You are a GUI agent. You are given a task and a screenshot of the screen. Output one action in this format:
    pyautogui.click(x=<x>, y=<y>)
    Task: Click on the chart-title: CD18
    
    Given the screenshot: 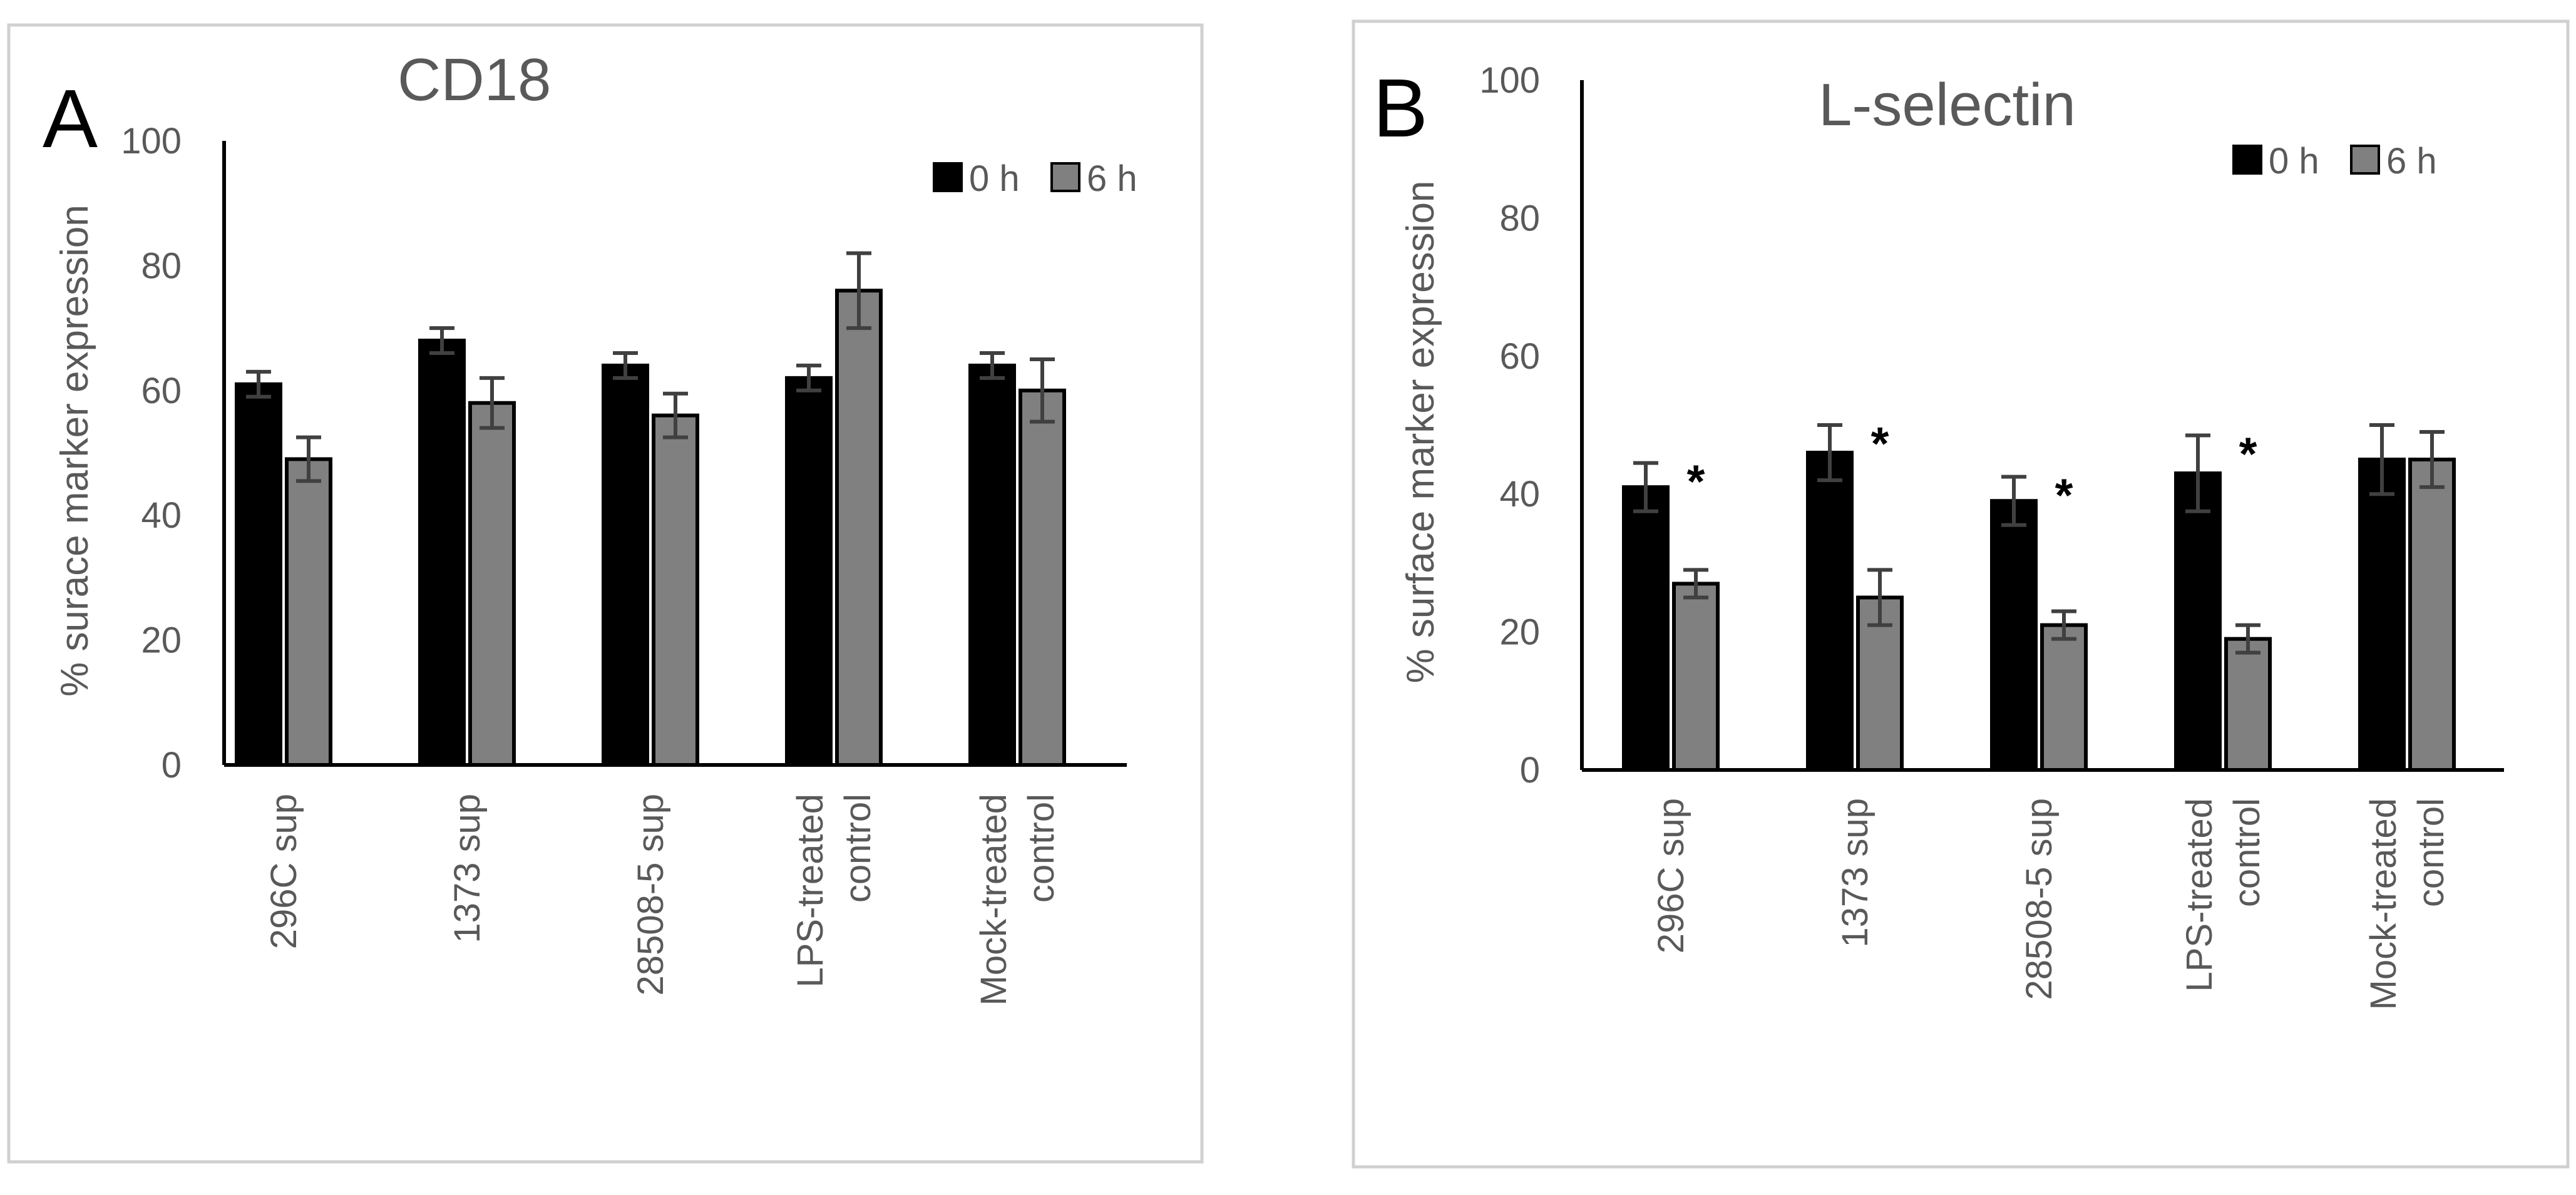 What is the action you would take?
    pyautogui.click(x=474, y=79)
    